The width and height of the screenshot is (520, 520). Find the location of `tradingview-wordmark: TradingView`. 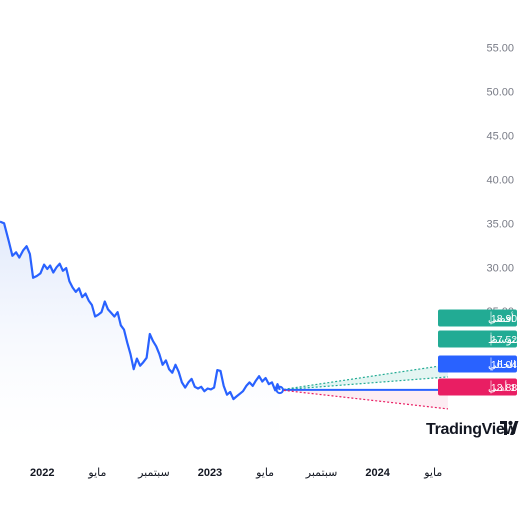

tradingview-wordmark: TradingView is located at coordinates (472, 429).